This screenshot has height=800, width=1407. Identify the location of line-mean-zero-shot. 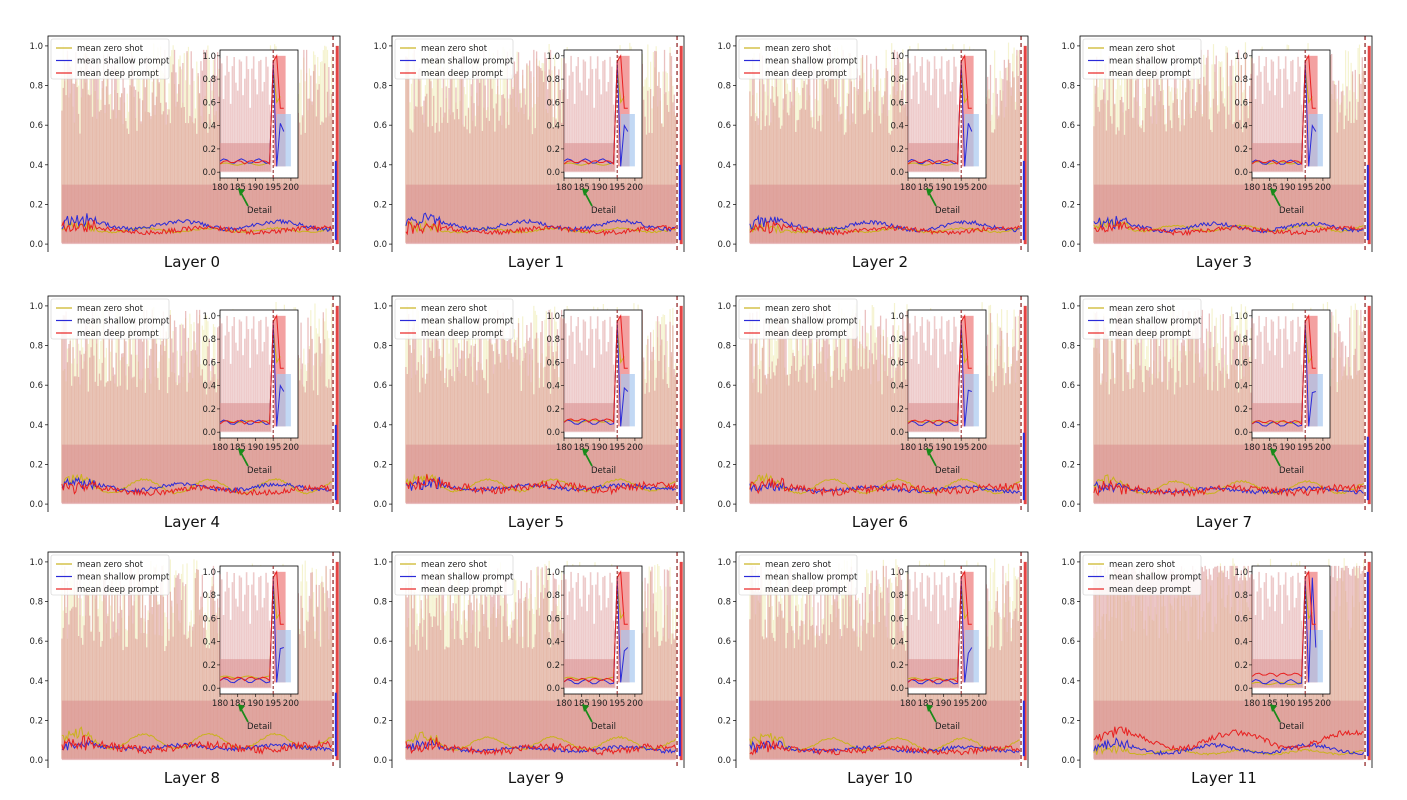
(1228, 484).